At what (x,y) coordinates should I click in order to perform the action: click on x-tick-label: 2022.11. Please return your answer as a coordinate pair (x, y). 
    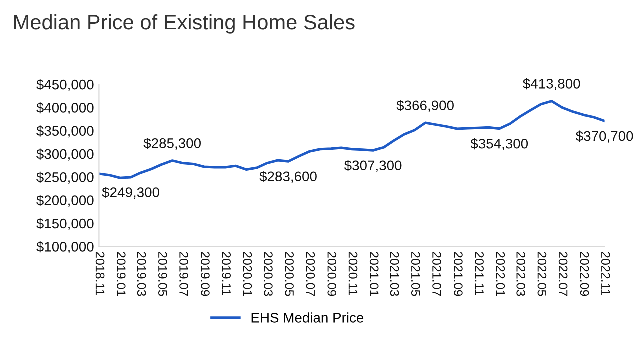
    Looking at the image, I should click on (605, 274).